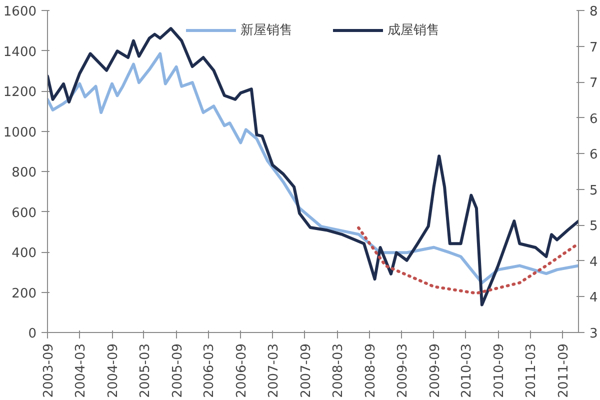 The width and height of the screenshot is (600, 400). Describe the element at coordinates (435, 370) in the screenshot. I see `x-tick-label: 2009-09` at that location.